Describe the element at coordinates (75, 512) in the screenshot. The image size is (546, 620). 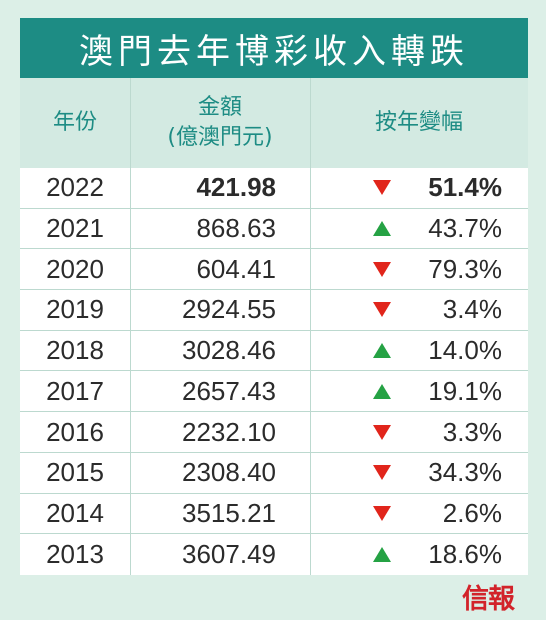
I see `year-cell: 2014` at that location.